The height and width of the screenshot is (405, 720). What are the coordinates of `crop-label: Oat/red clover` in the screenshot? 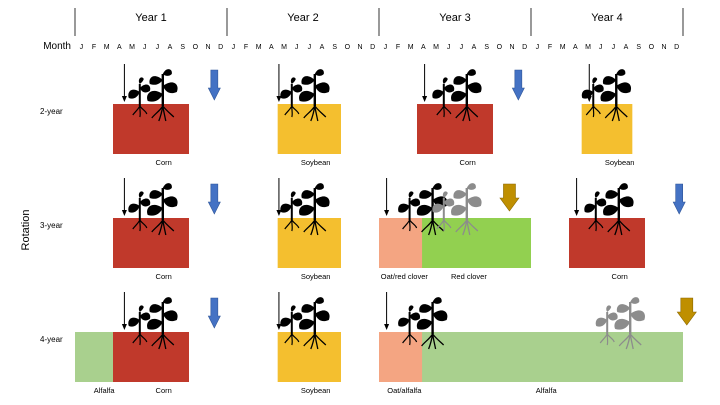 It's located at (405, 276).